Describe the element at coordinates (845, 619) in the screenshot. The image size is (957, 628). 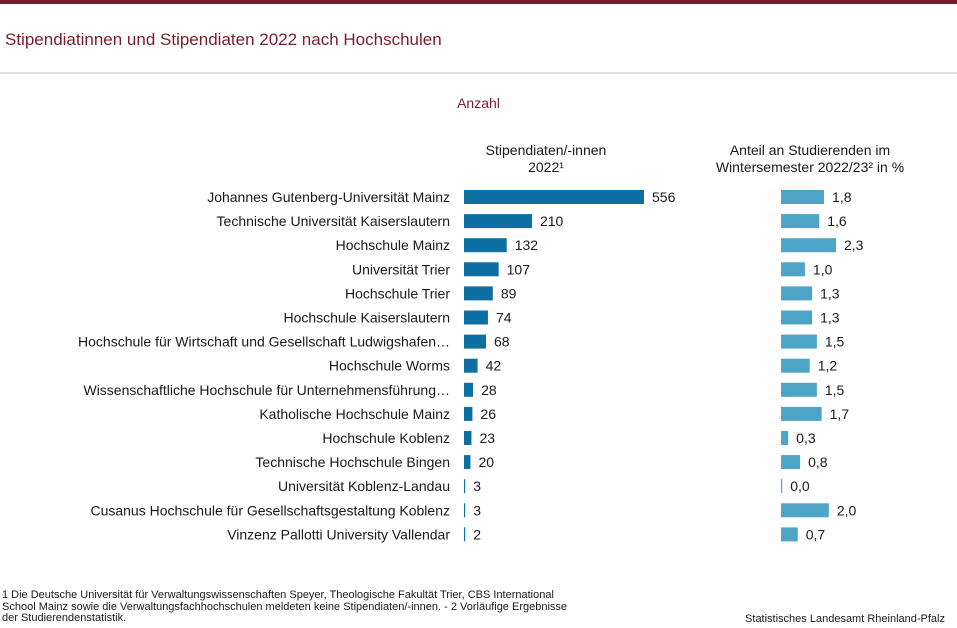
I see `source-credit: Statistisches Landesamt Rheinland-Pfalz` at that location.